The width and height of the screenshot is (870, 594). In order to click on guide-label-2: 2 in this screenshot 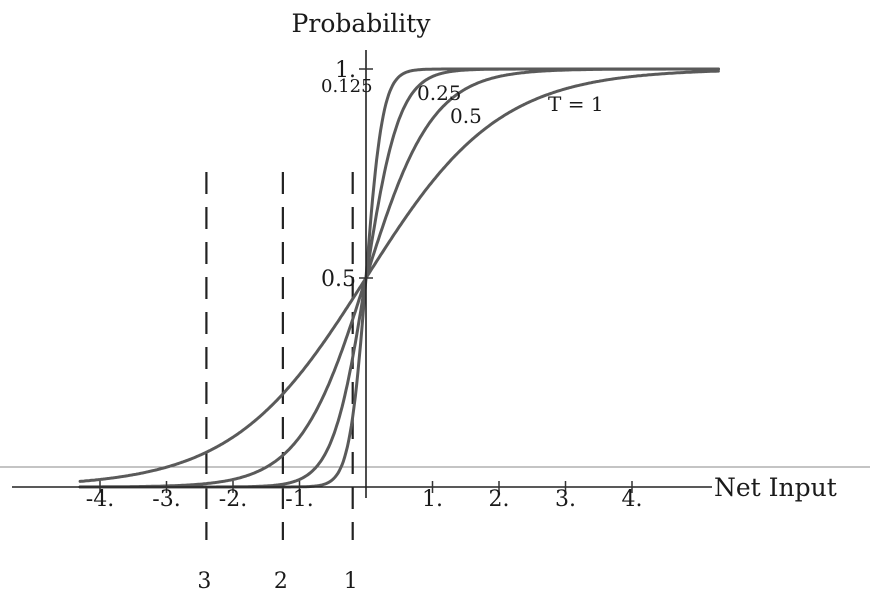, I will do `click(281, 581)`.